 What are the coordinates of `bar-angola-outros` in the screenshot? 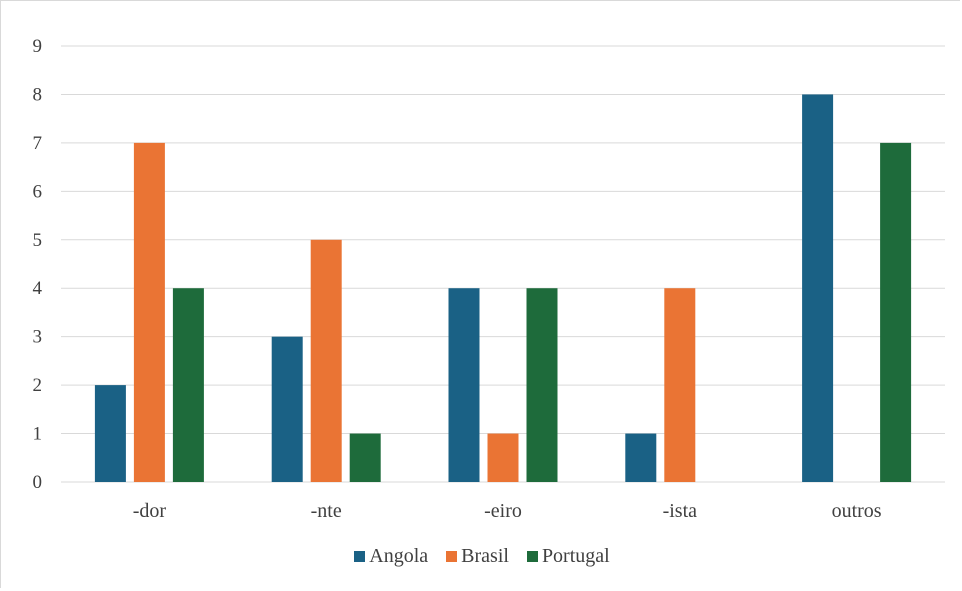 It's located at (818, 288).